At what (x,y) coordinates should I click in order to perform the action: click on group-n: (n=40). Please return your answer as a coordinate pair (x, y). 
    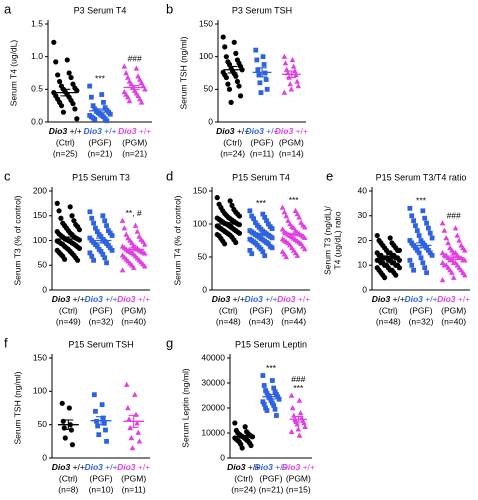
    Looking at the image, I should click on (133, 321).